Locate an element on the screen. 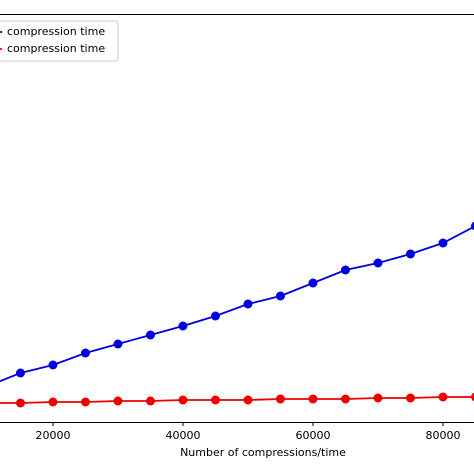 The height and width of the screenshot is (474, 474). x-tick-label: 80000 is located at coordinates (442, 435).